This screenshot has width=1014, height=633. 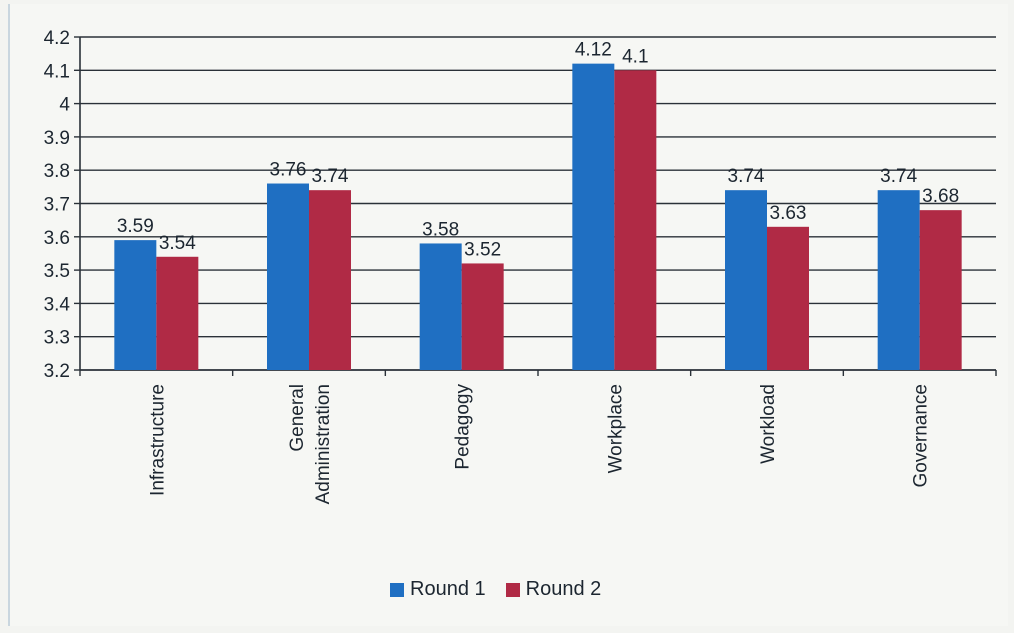 What do you see at coordinates (57, 304) in the screenshot?
I see `y-tick-label: 3.4` at bounding box center [57, 304].